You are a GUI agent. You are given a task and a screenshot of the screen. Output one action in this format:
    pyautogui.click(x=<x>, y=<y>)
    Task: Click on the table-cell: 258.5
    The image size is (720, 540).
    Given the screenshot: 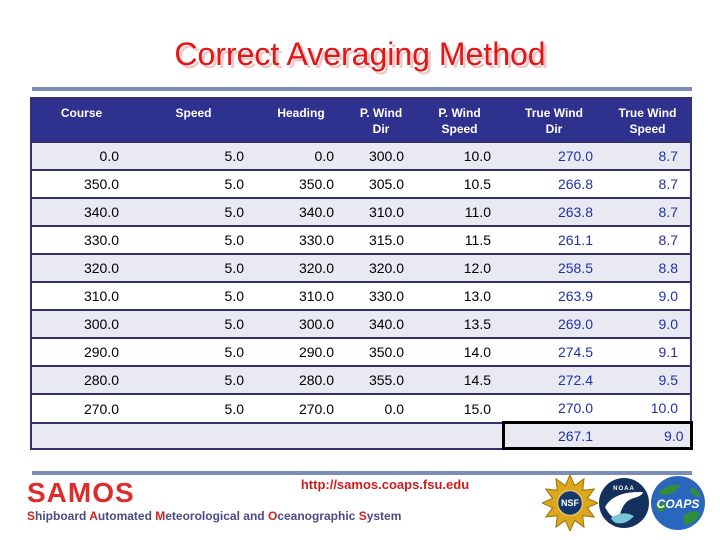 What is the action you would take?
    pyautogui.click(x=554, y=268)
    